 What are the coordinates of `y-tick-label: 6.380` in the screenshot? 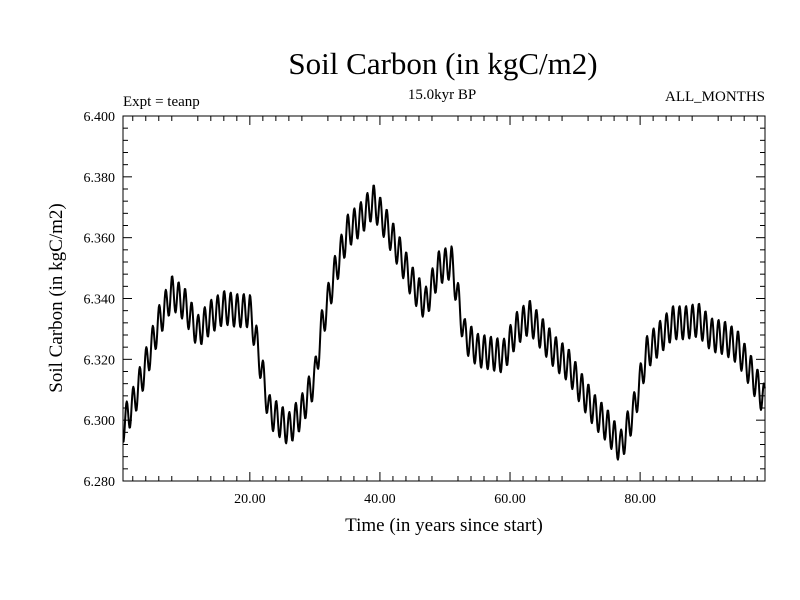 It's located at (100, 178).